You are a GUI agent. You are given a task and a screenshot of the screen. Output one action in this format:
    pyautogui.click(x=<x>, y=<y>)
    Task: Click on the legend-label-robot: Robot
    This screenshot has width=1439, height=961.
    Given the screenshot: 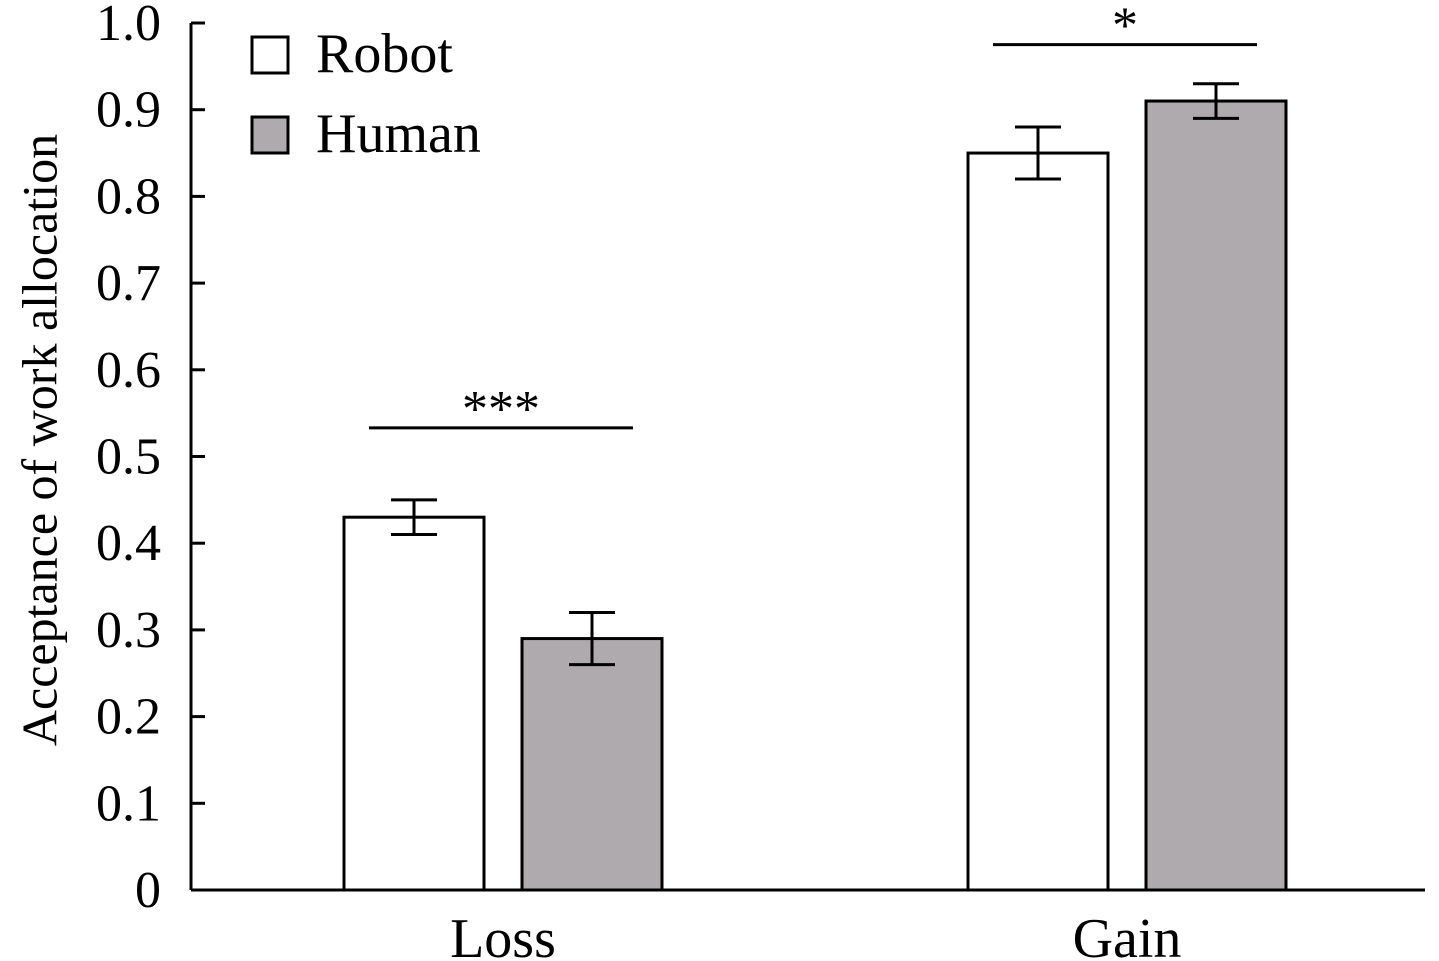 What is the action you would take?
    pyautogui.click(x=384, y=54)
    